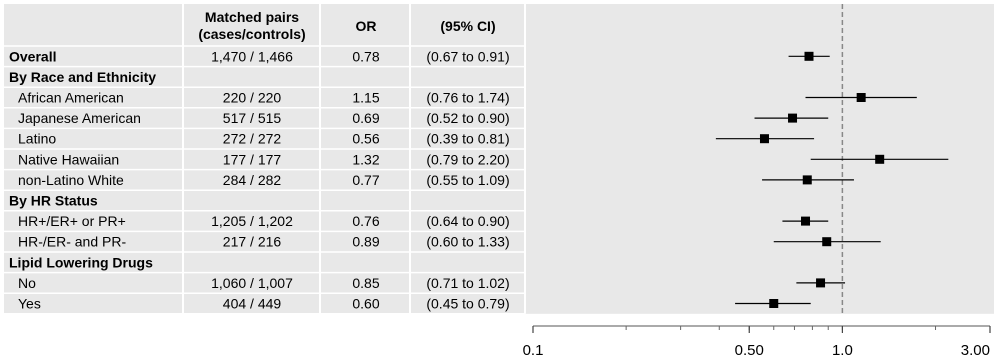 The width and height of the screenshot is (998, 361). I want to click on row-label: Japanese American, so click(79, 118).